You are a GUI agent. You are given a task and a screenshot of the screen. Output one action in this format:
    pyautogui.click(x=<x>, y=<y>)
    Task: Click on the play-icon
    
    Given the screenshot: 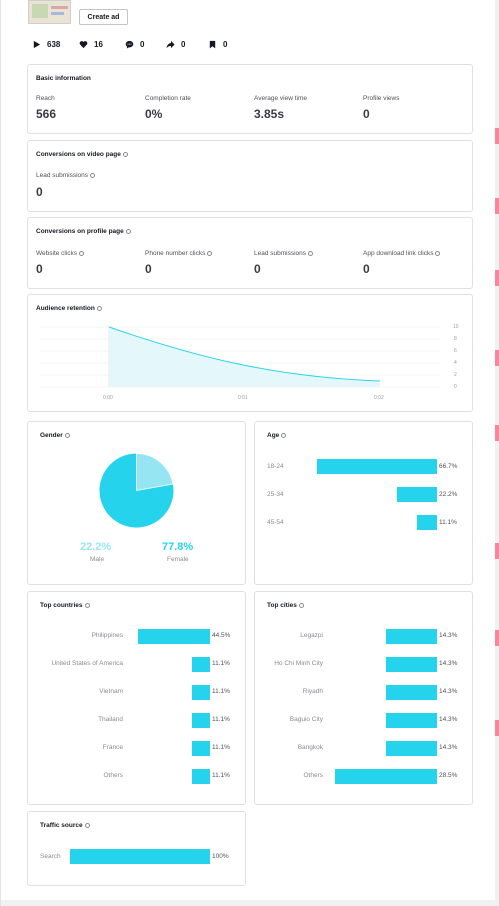 What is the action you would take?
    pyautogui.click(x=37, y=44)
    